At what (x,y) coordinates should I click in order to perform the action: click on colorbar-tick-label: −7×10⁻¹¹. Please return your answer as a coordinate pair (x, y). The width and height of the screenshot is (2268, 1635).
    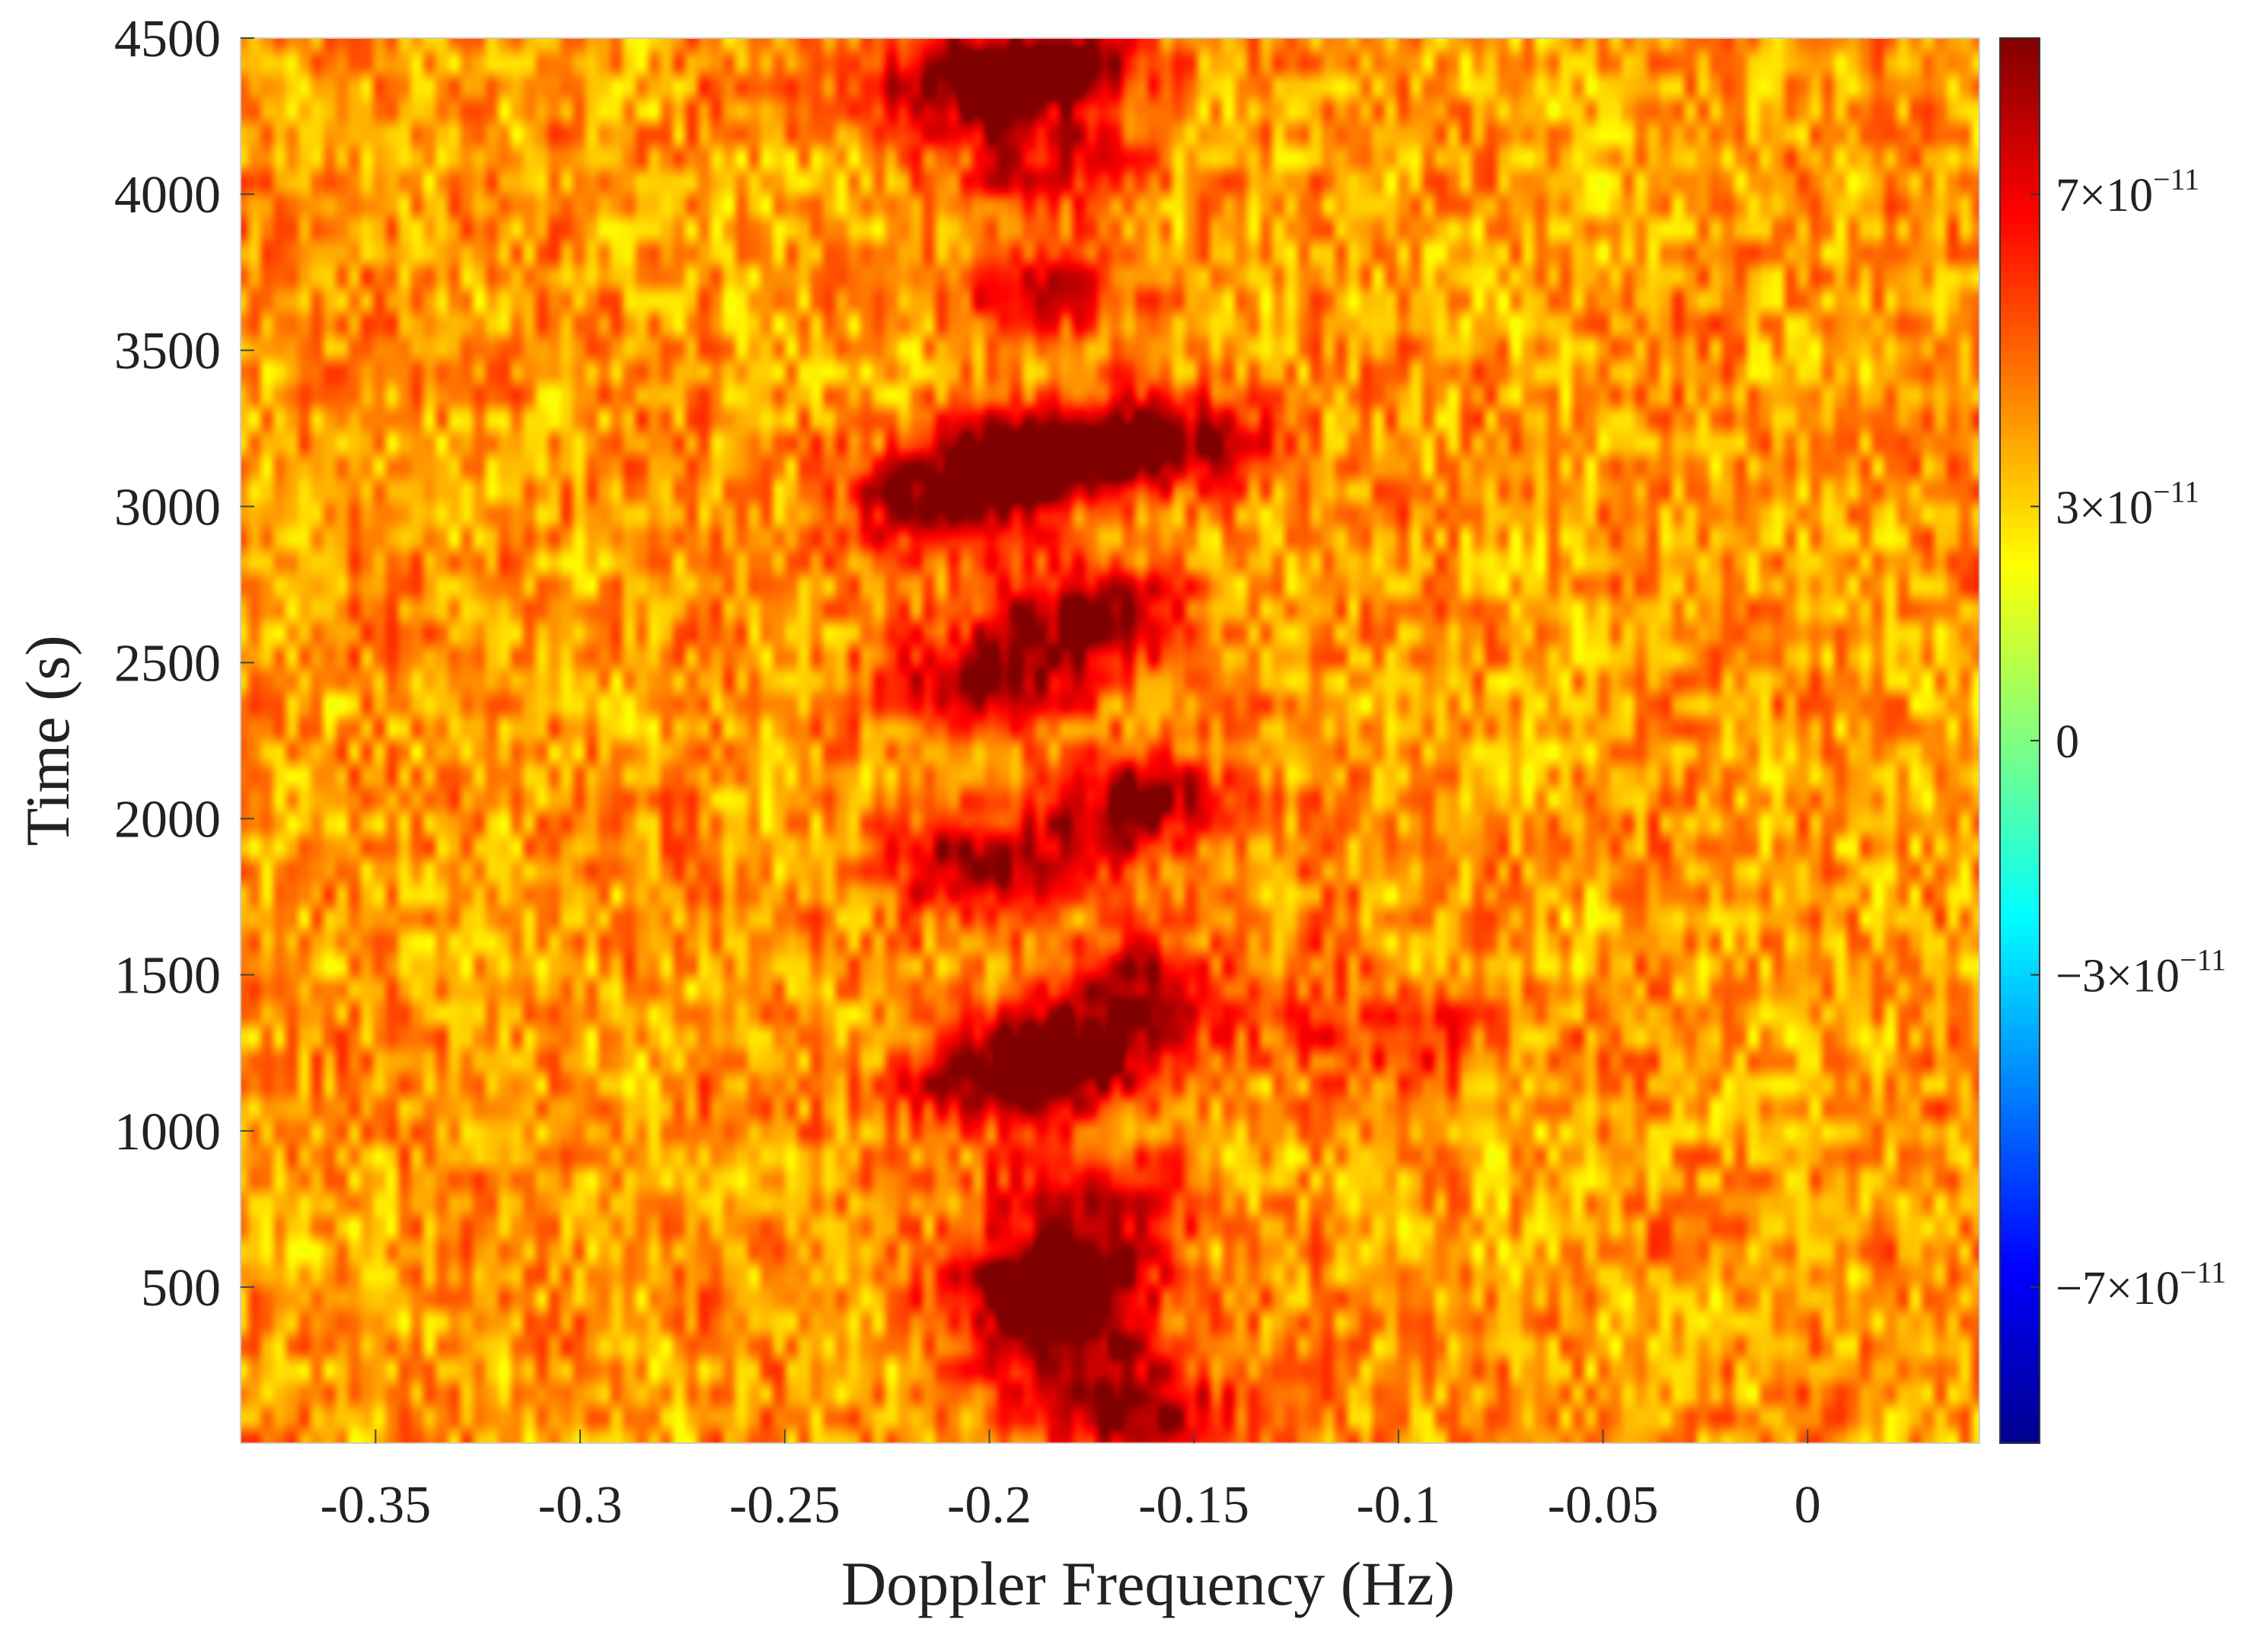
    Looking at the image, I should click on (2141, 1285).